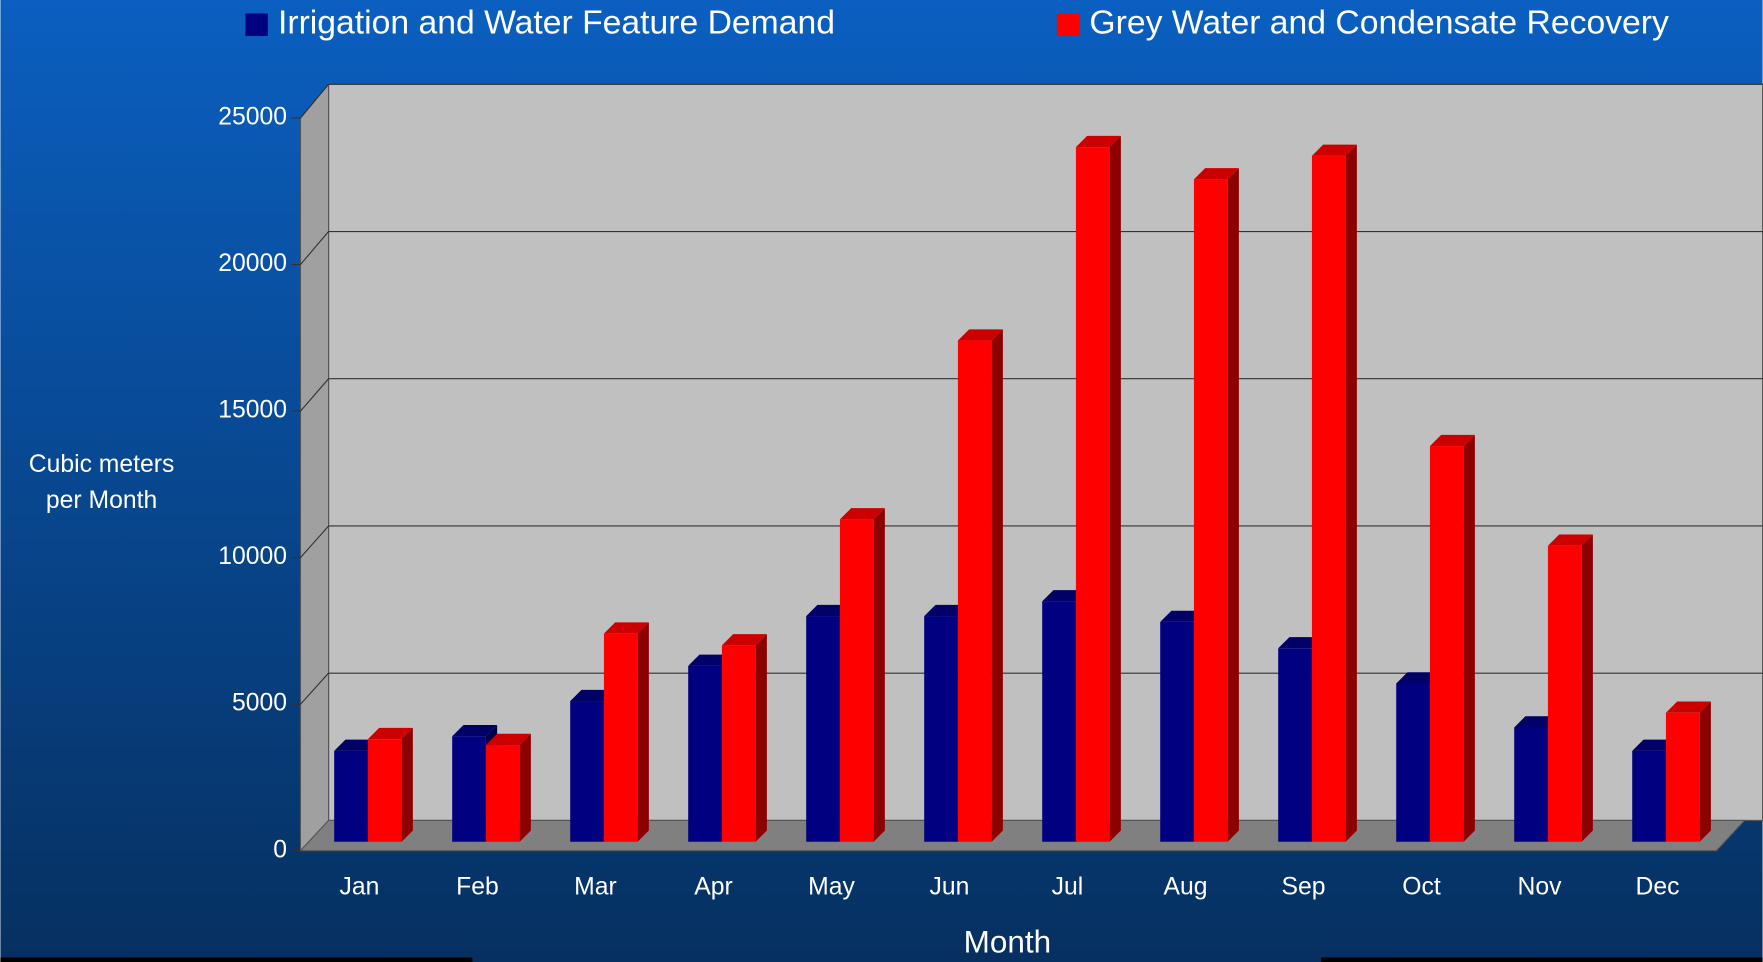 The image size is (1763, 962). What do you see at coordinates (360, 886) in the screenshot?
I see `x-tick-label: Jan` at bounding box center [360, 886].